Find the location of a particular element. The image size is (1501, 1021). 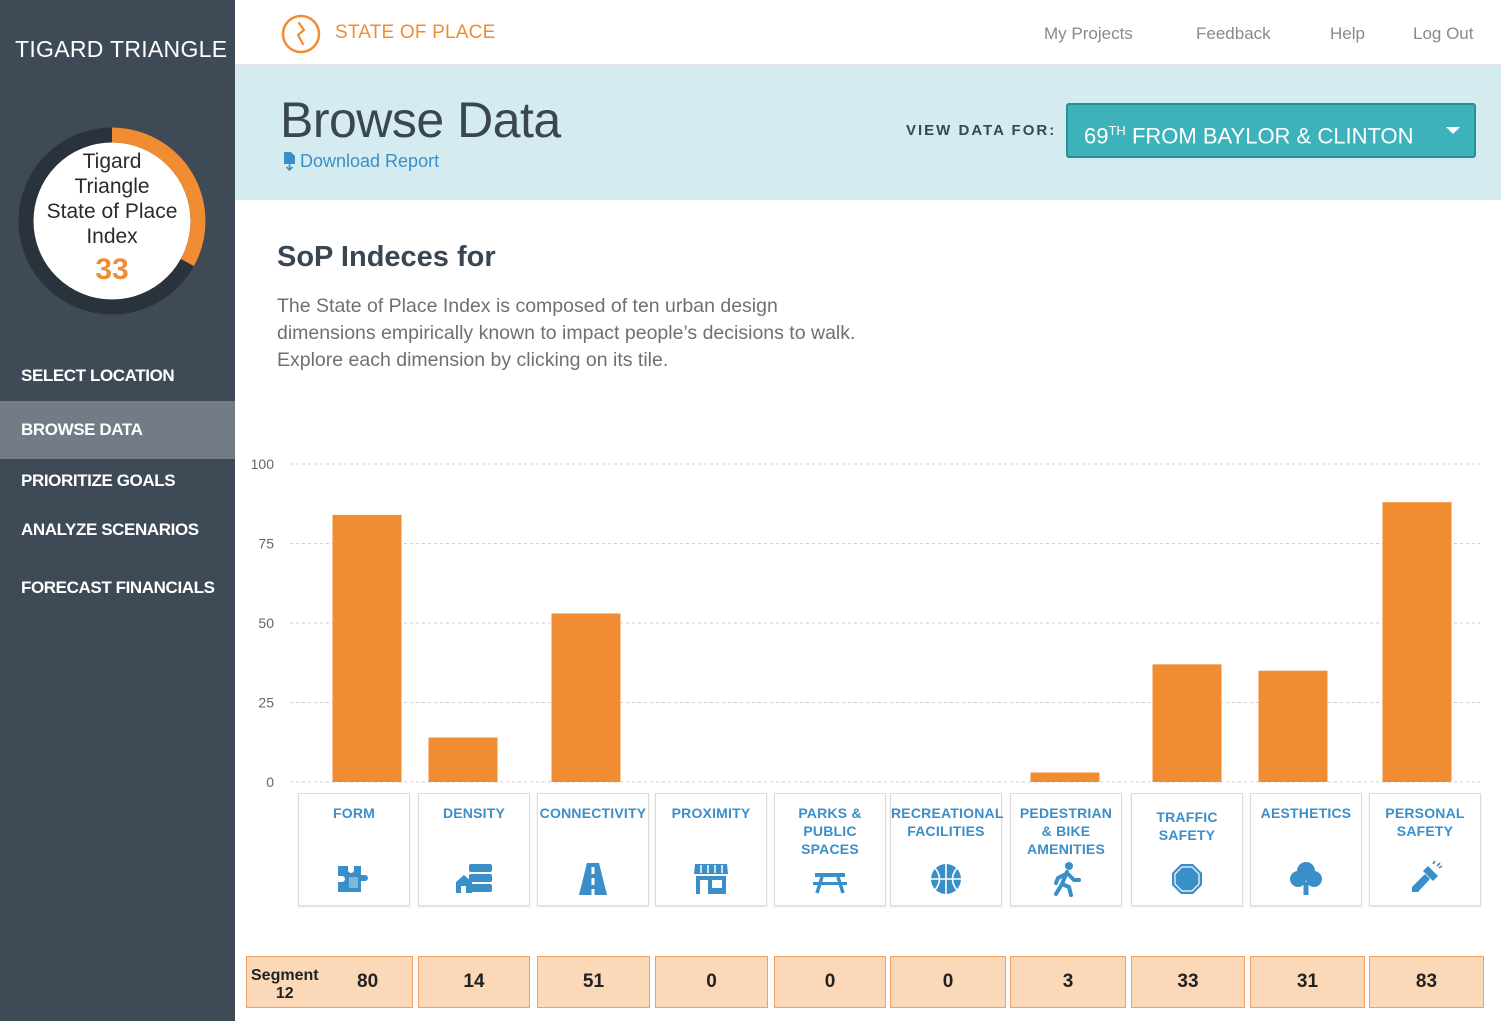

basketball-icon is located at coordinates (946, 879).